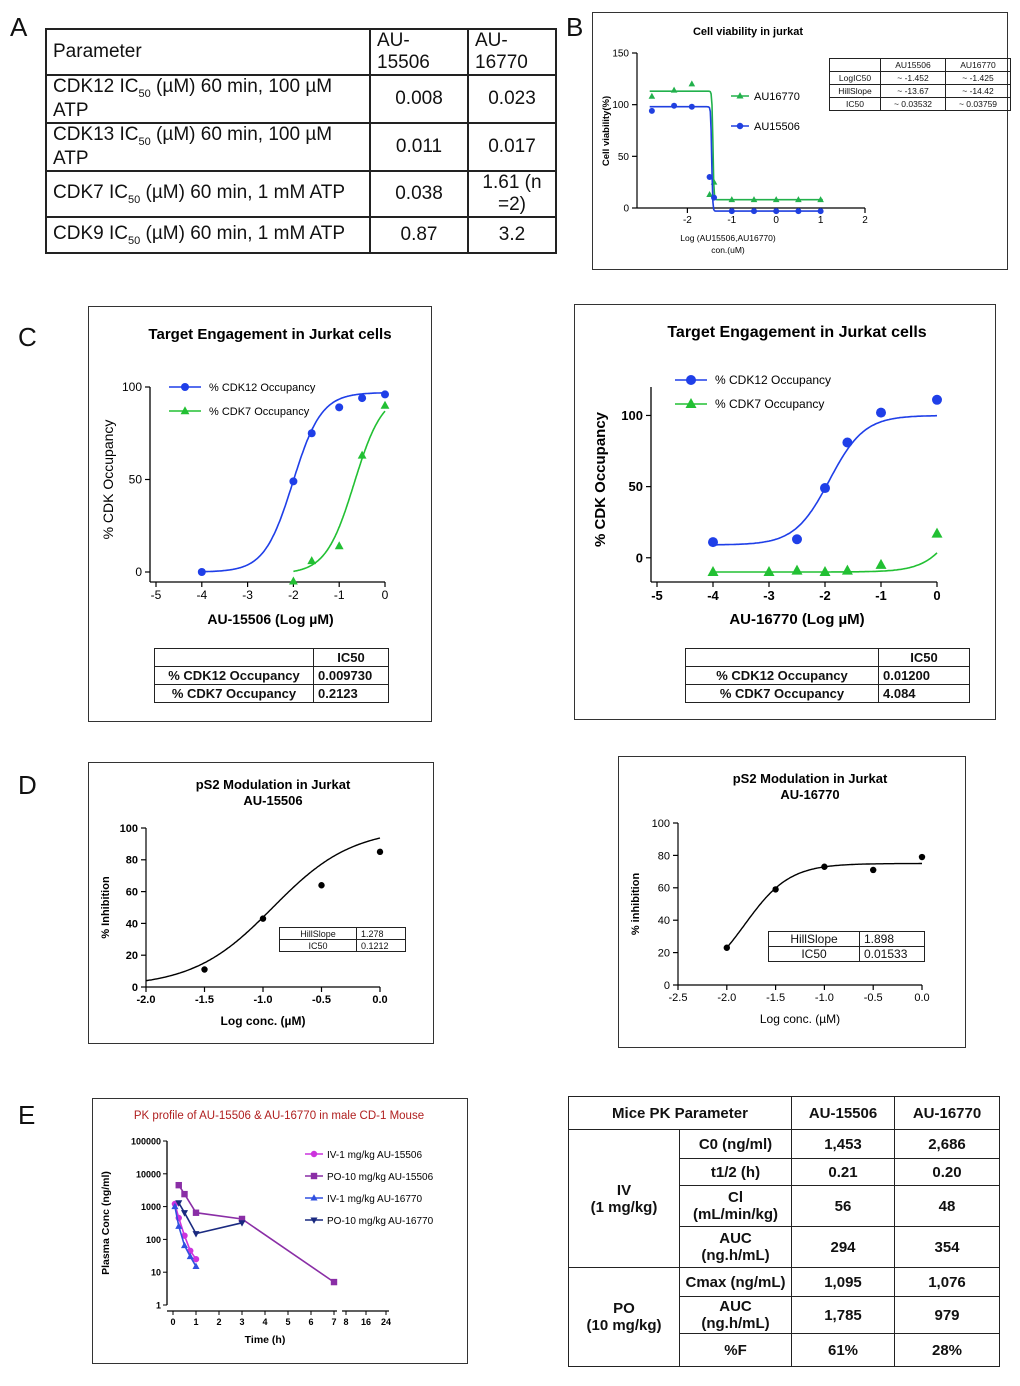 This screenshot has width=1020, height=1386. I want to click on value-cell: 0.023, so click(512, 99).